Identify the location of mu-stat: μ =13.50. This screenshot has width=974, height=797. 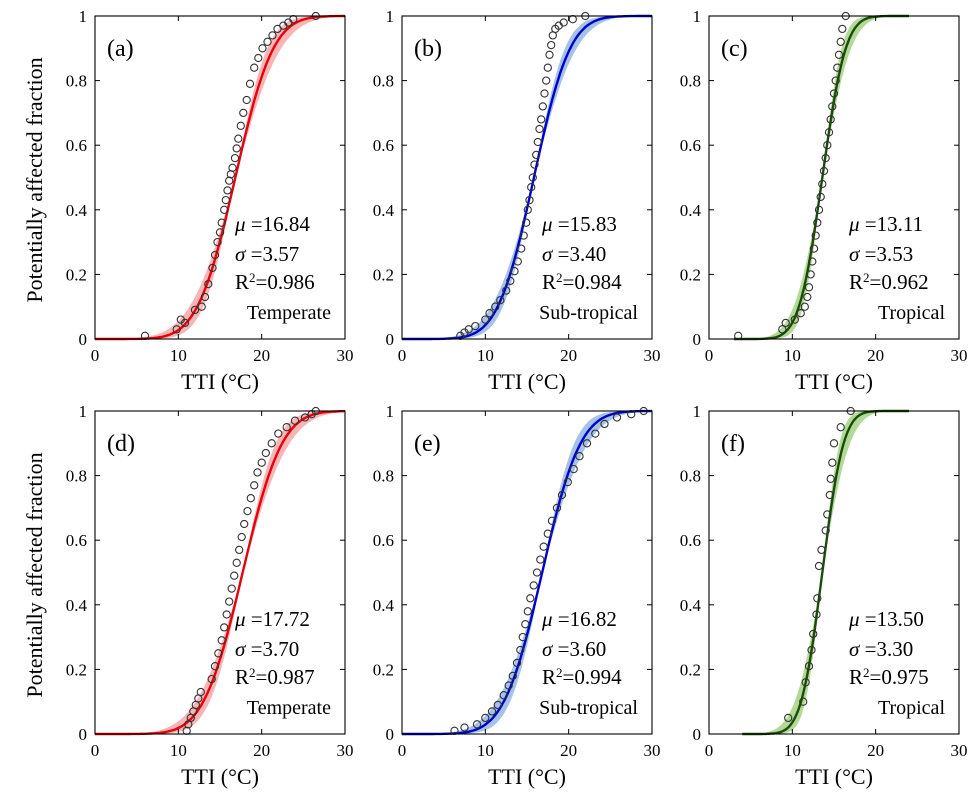
(886, 619).